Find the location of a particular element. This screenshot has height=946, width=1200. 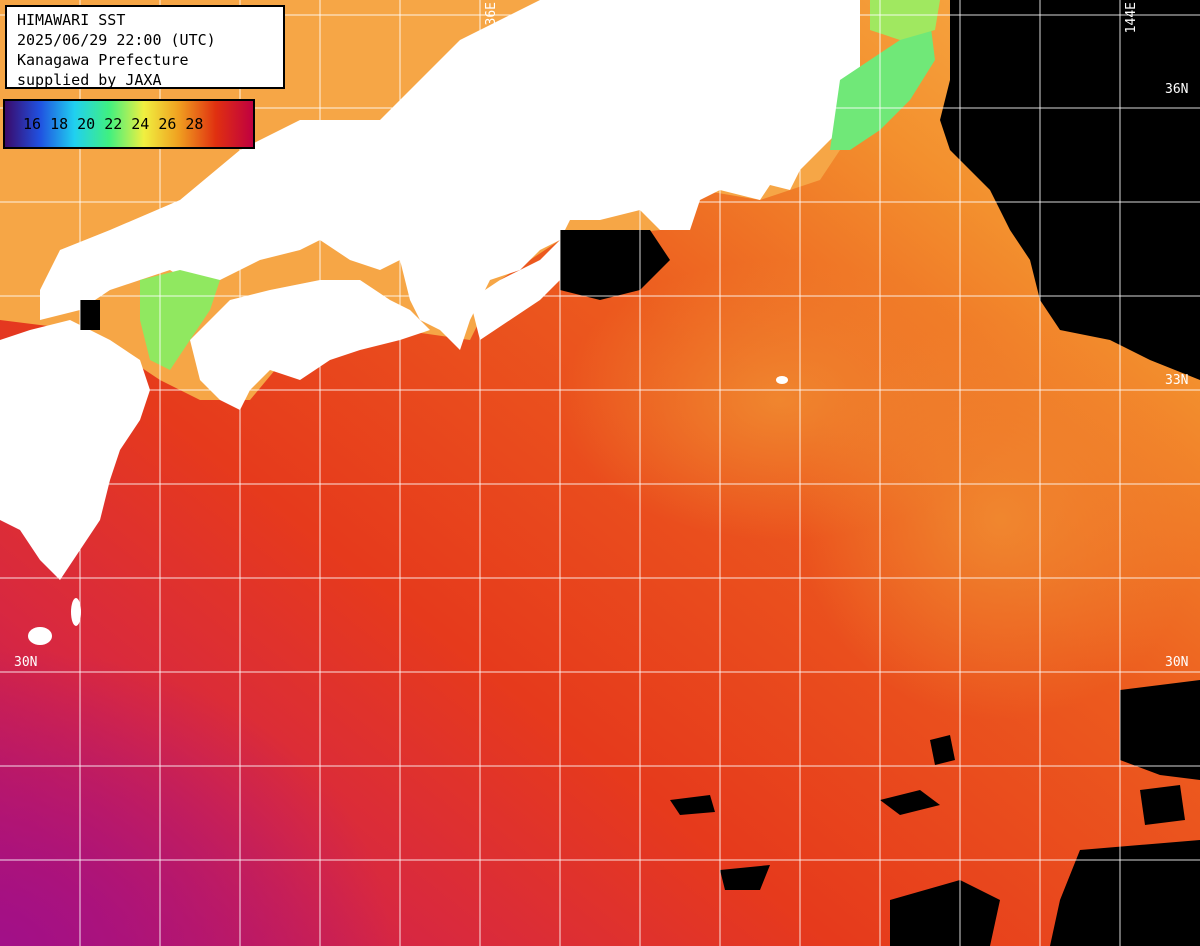

lon-label-144e: 144E is located at coordinates (1131, 18).